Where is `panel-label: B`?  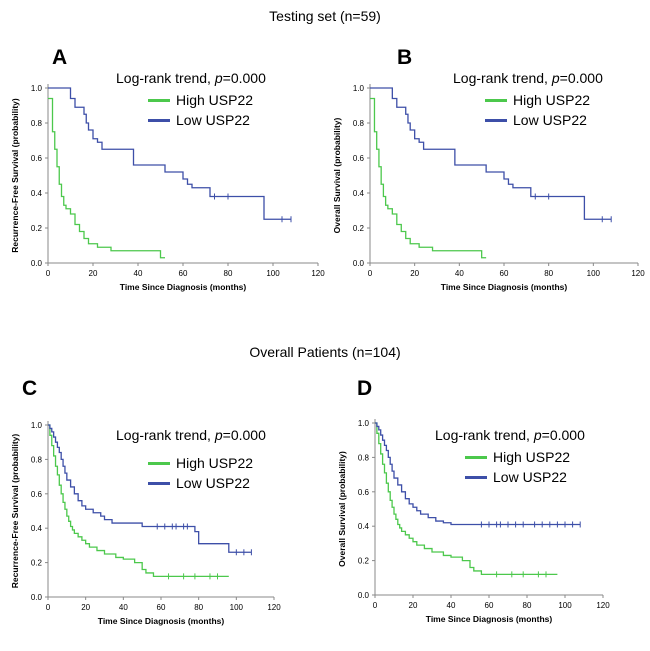 panel-label: B is located at coordinates (405, 57).